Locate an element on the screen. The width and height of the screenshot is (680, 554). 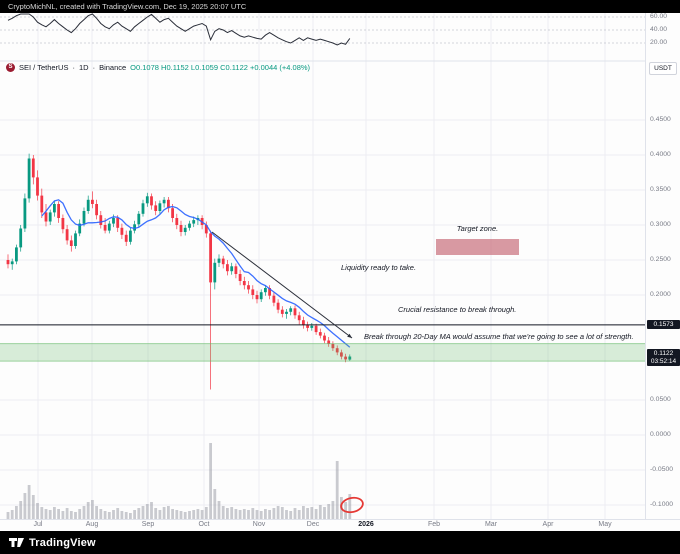
resistance-price-value: 0.1573 is located at coordinates (663, 324).